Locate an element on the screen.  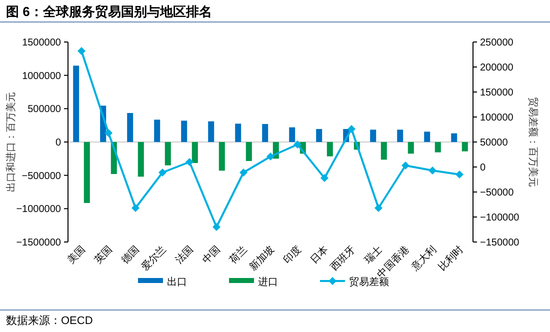
y2-tick-label: 50000 is located at coordinates (494, 143).